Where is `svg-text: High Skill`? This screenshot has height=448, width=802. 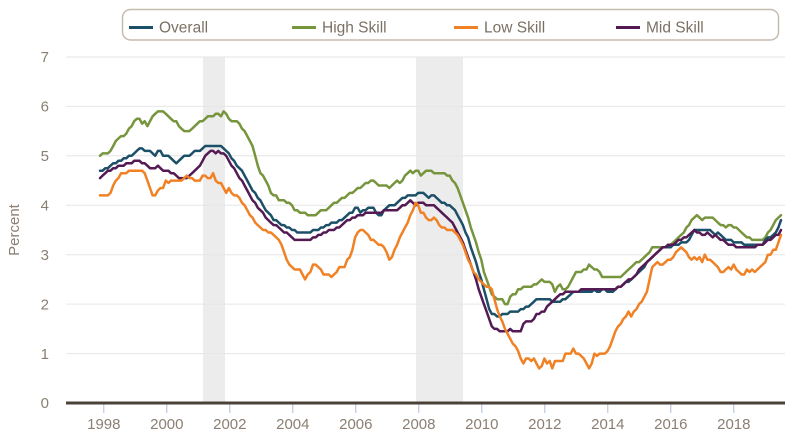
svg-text: High Skill is located at coordinates (354, 28).